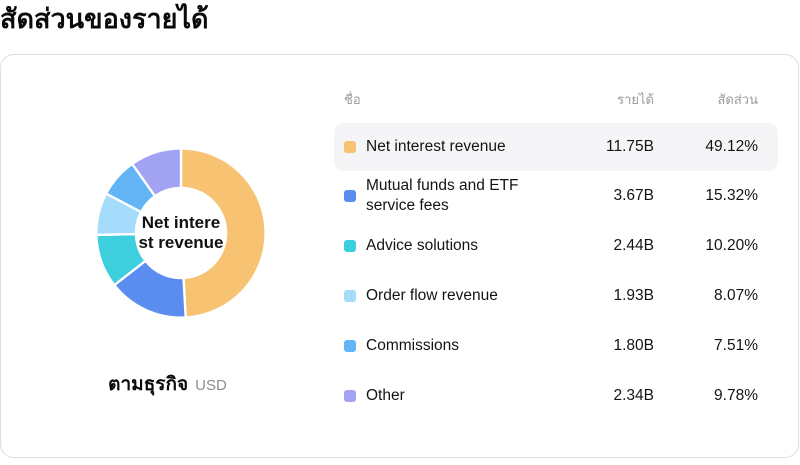 The image size is (800, 465). I want to click on table-row-5: Other 2.34B 9.78%, so click(556, 396).